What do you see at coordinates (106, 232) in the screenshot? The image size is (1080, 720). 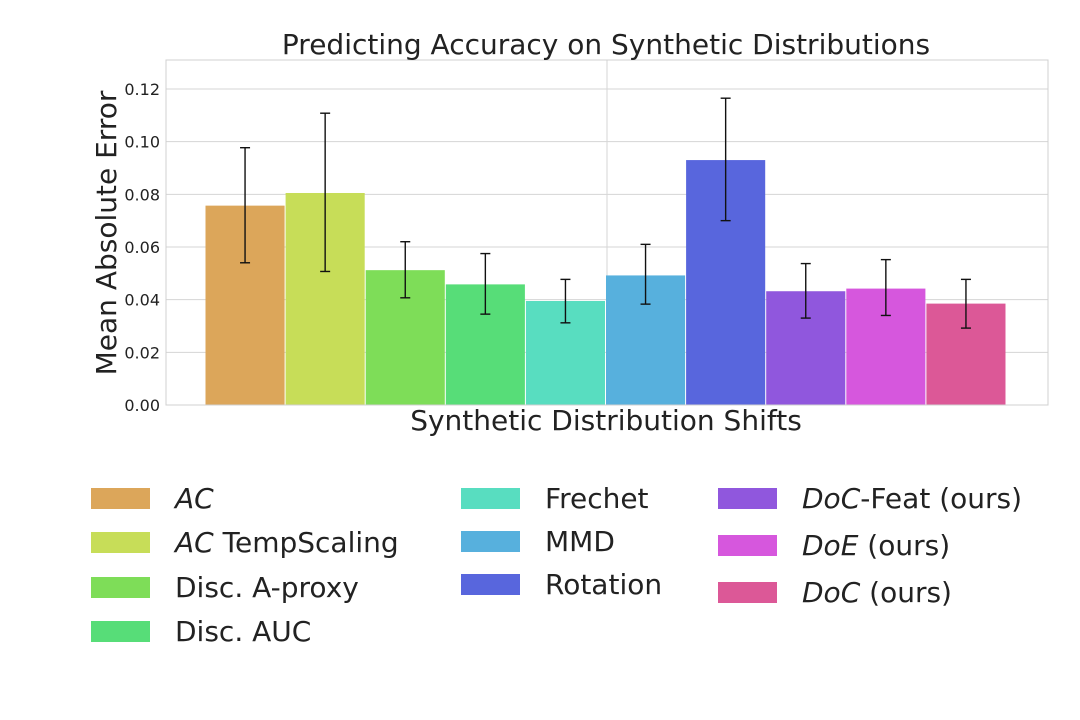 I see `y-axis-label: Mean Absolute Error` at bounding box center [106, 232].